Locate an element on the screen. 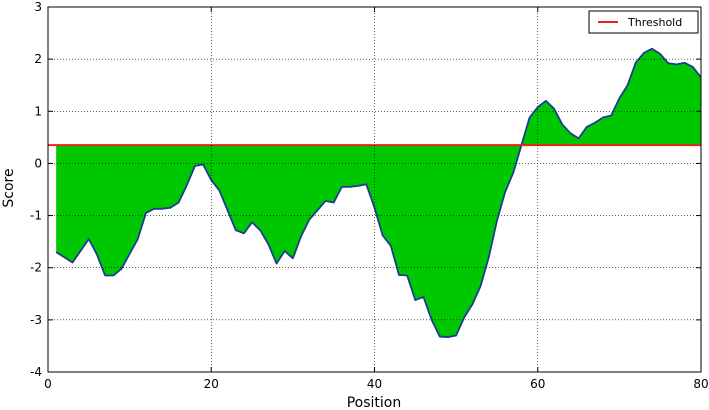 The image size is (709, 410). legend: Threshold is located at coordinates (643, 22).